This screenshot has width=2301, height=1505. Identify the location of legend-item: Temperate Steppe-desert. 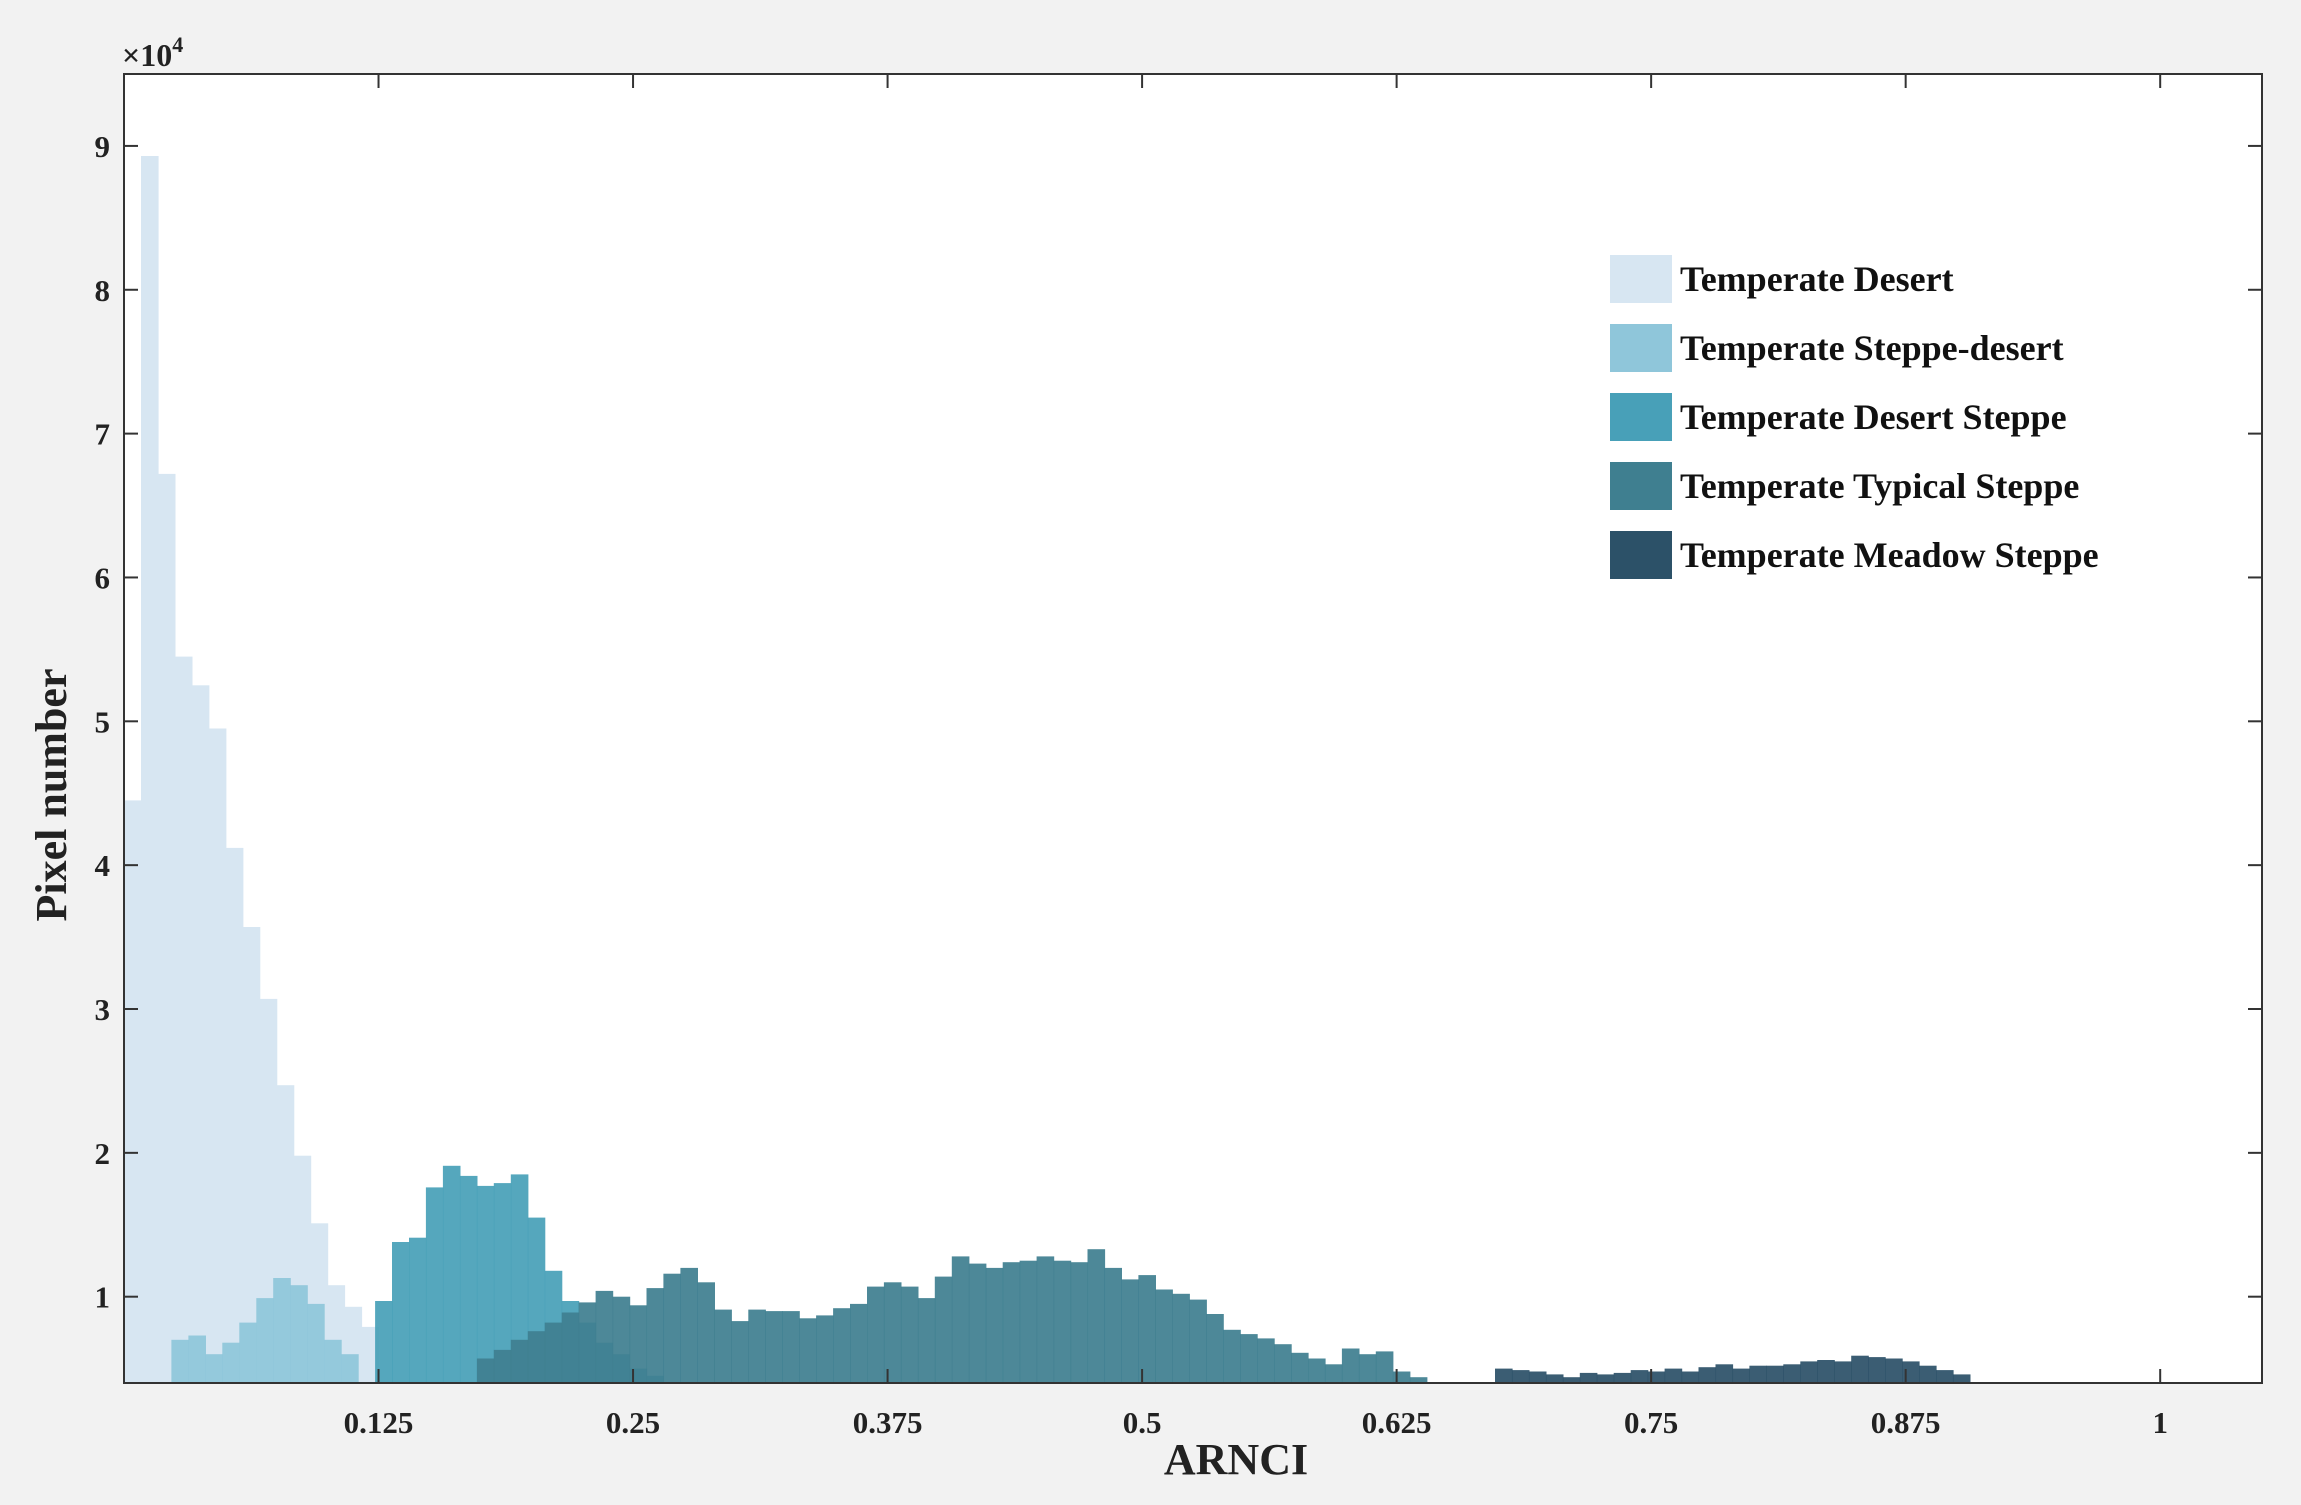
(1837, 348).